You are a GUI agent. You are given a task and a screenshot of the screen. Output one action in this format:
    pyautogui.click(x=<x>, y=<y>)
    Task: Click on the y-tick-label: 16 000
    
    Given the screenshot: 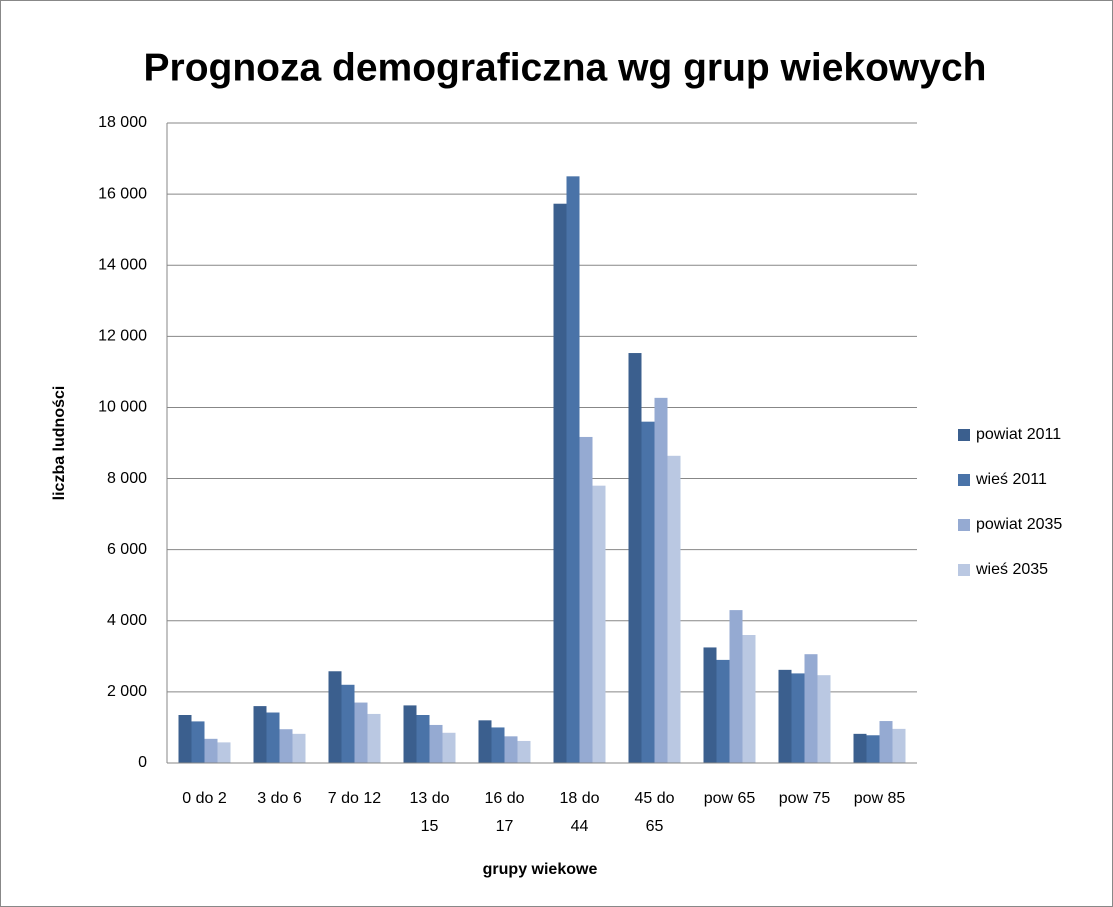 What is the action you would take?
    pyautogui.click(x=122, y=193)
    